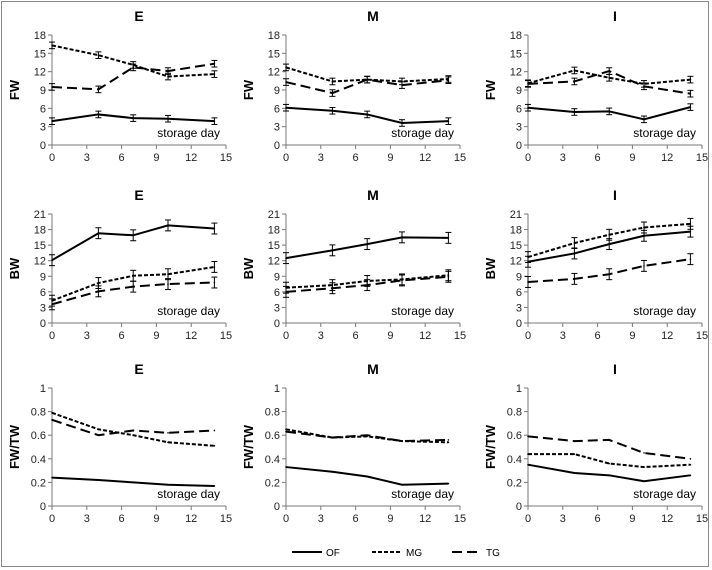  I want to click on panel-3: 0 3 6 9 12 15 18 0 3 6 9 12 15 I FW storage day, so click(595, 86).